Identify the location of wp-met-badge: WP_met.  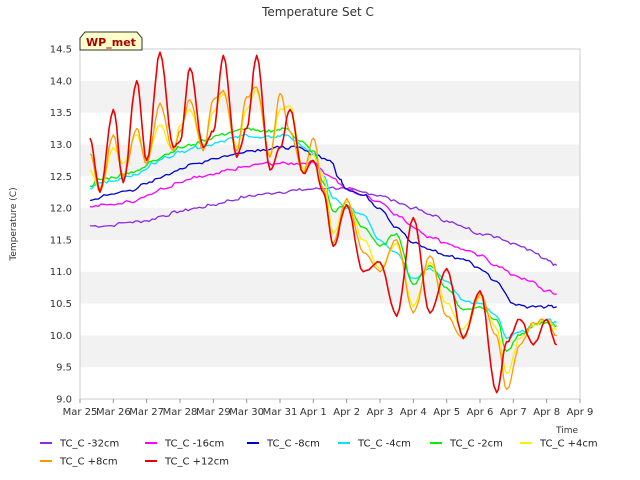
(111, 41).